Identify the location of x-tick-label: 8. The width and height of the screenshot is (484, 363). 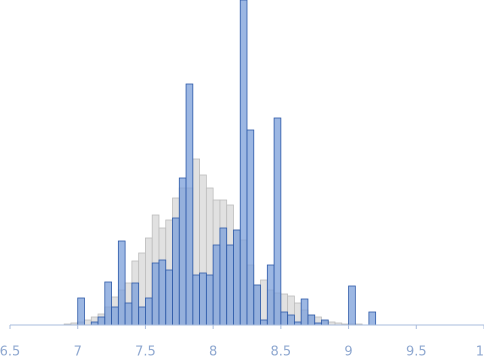
(213, 352).